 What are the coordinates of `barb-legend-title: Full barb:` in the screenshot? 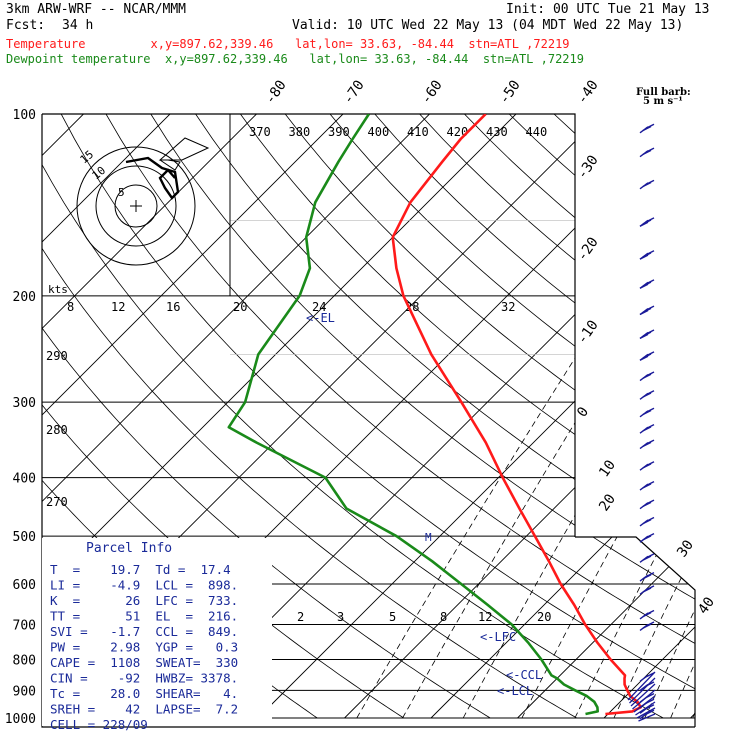 It's located at (663, 92).